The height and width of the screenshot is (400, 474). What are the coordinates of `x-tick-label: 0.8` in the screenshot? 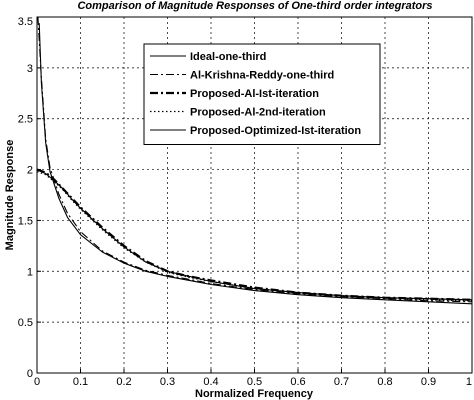 It's located at (384, 382).